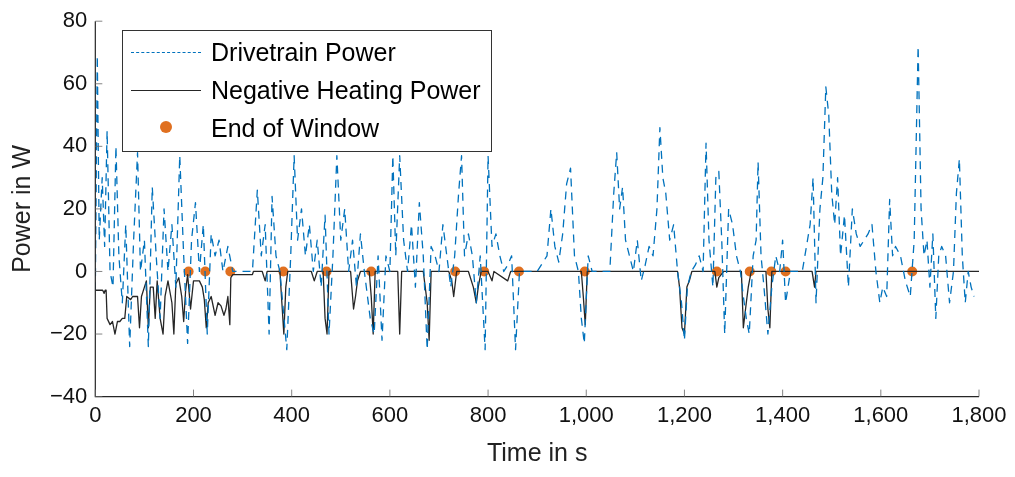  I want to click on legend-label: End of Window, so click(295, 128).